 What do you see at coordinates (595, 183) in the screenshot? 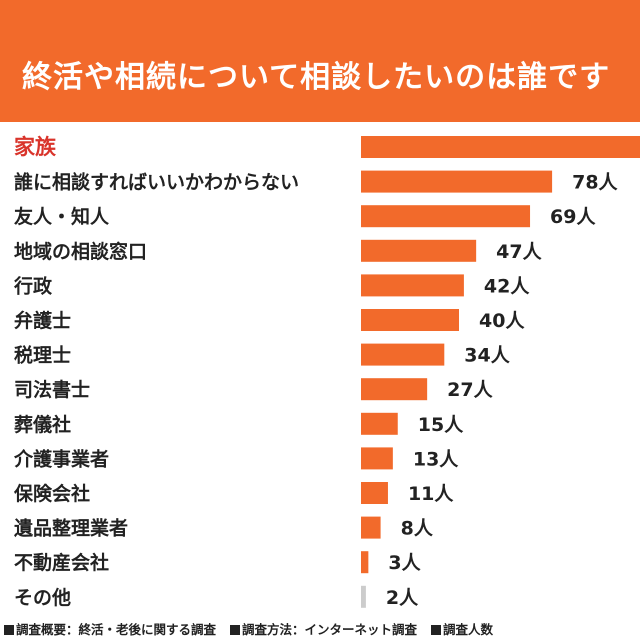
I see `value-label: 78人` at bounding box center [595, 183].